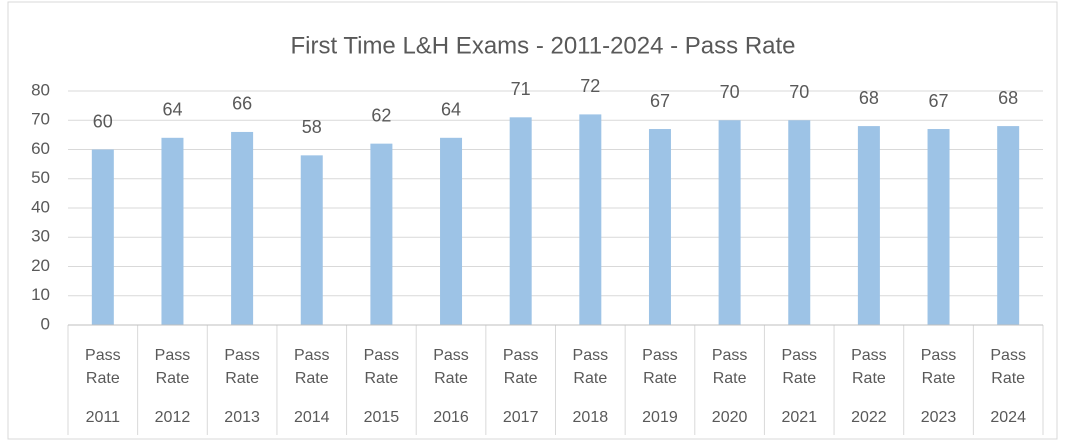 The width and height of the screenshot is (1065, 441). I want to click on x-tick-label: 2016, so click(451, 417).